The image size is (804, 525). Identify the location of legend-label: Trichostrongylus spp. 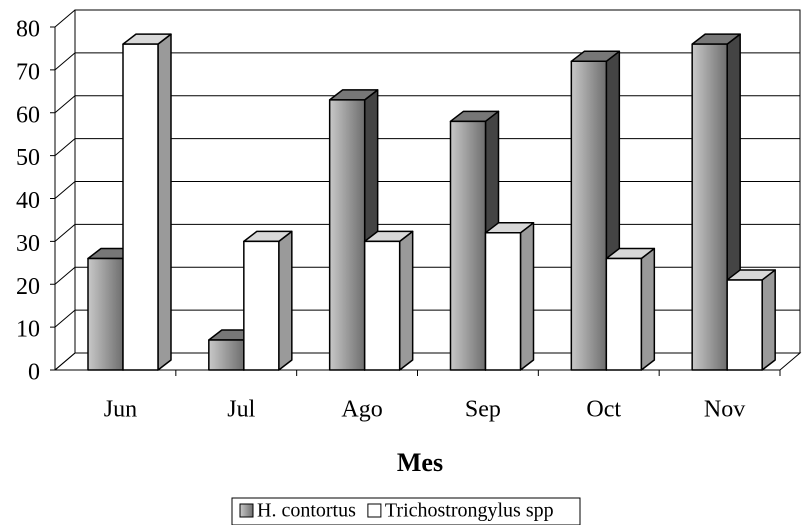
(469, 511).